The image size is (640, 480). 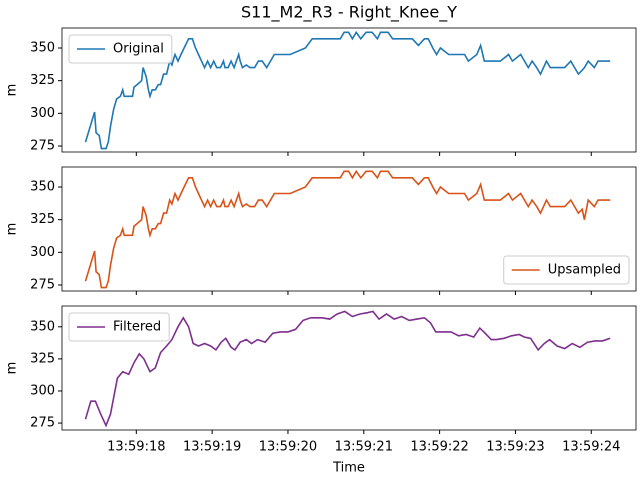 What do you see at coordinates (439, 447) in the screenshot?
I see `x-tick-label: 13:59:22` at bounding box center [439, 447].